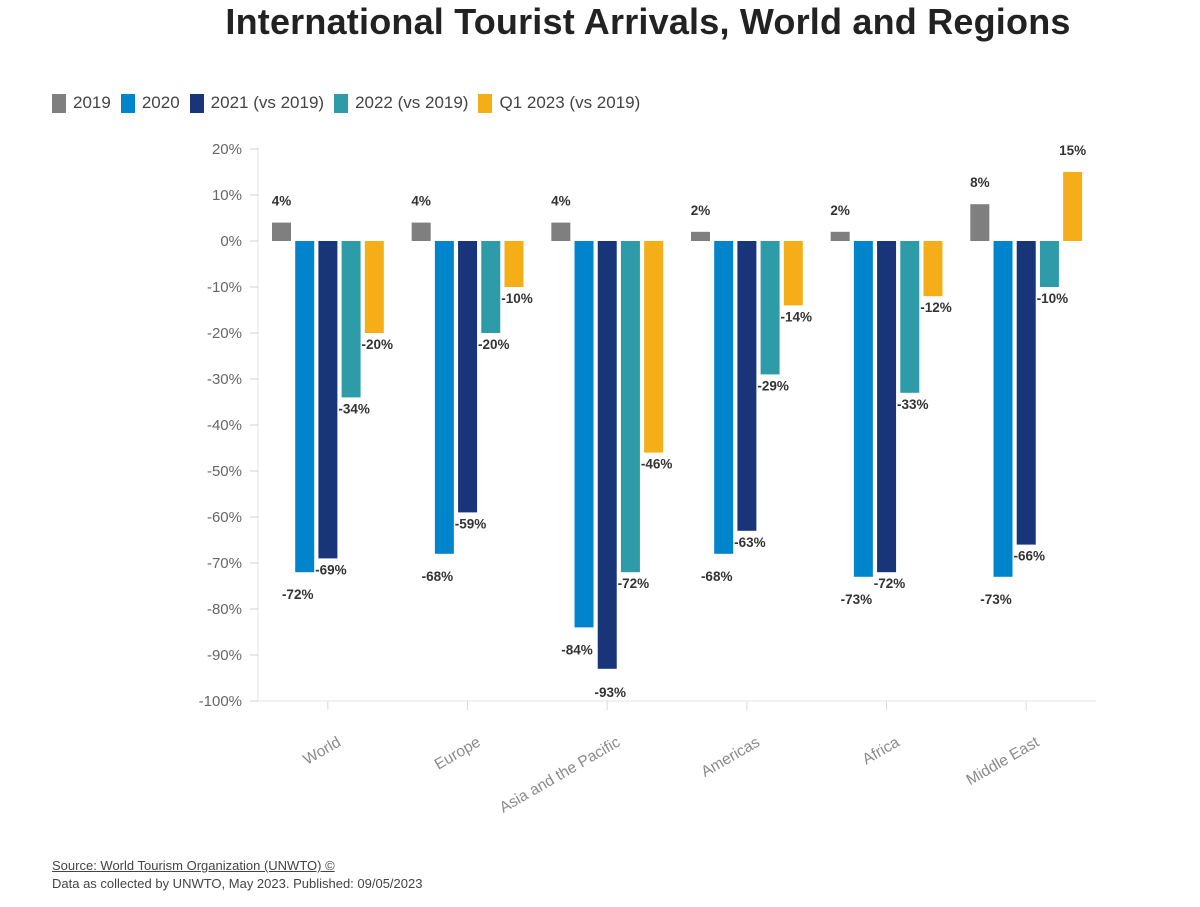  I want to click on y-tick-label: 10%, so click(227, 195).